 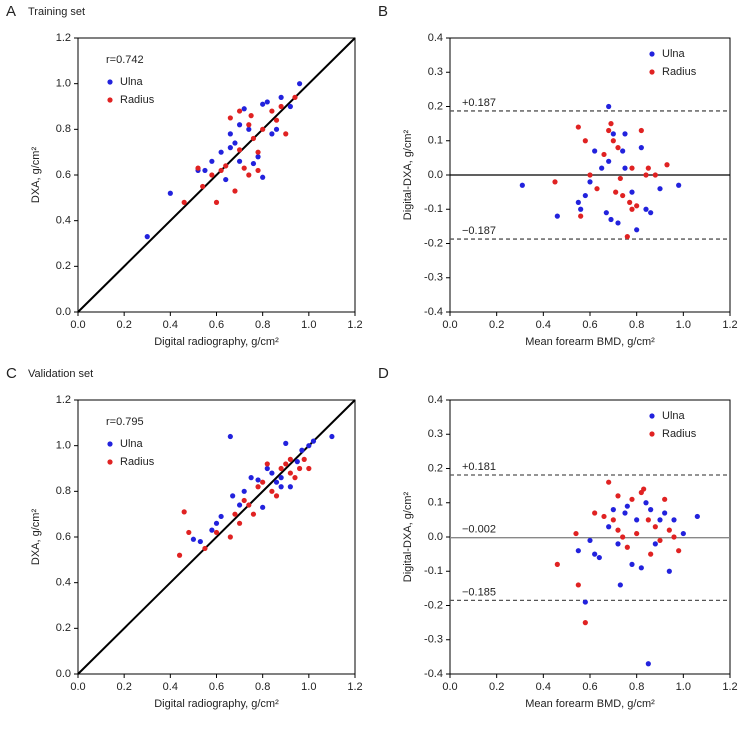 What do you see at coordinates (408, 536) in the screenshot?
I see `y-axis-label: Digital-DXA, g/cm²` at bounding box center [408, 536].